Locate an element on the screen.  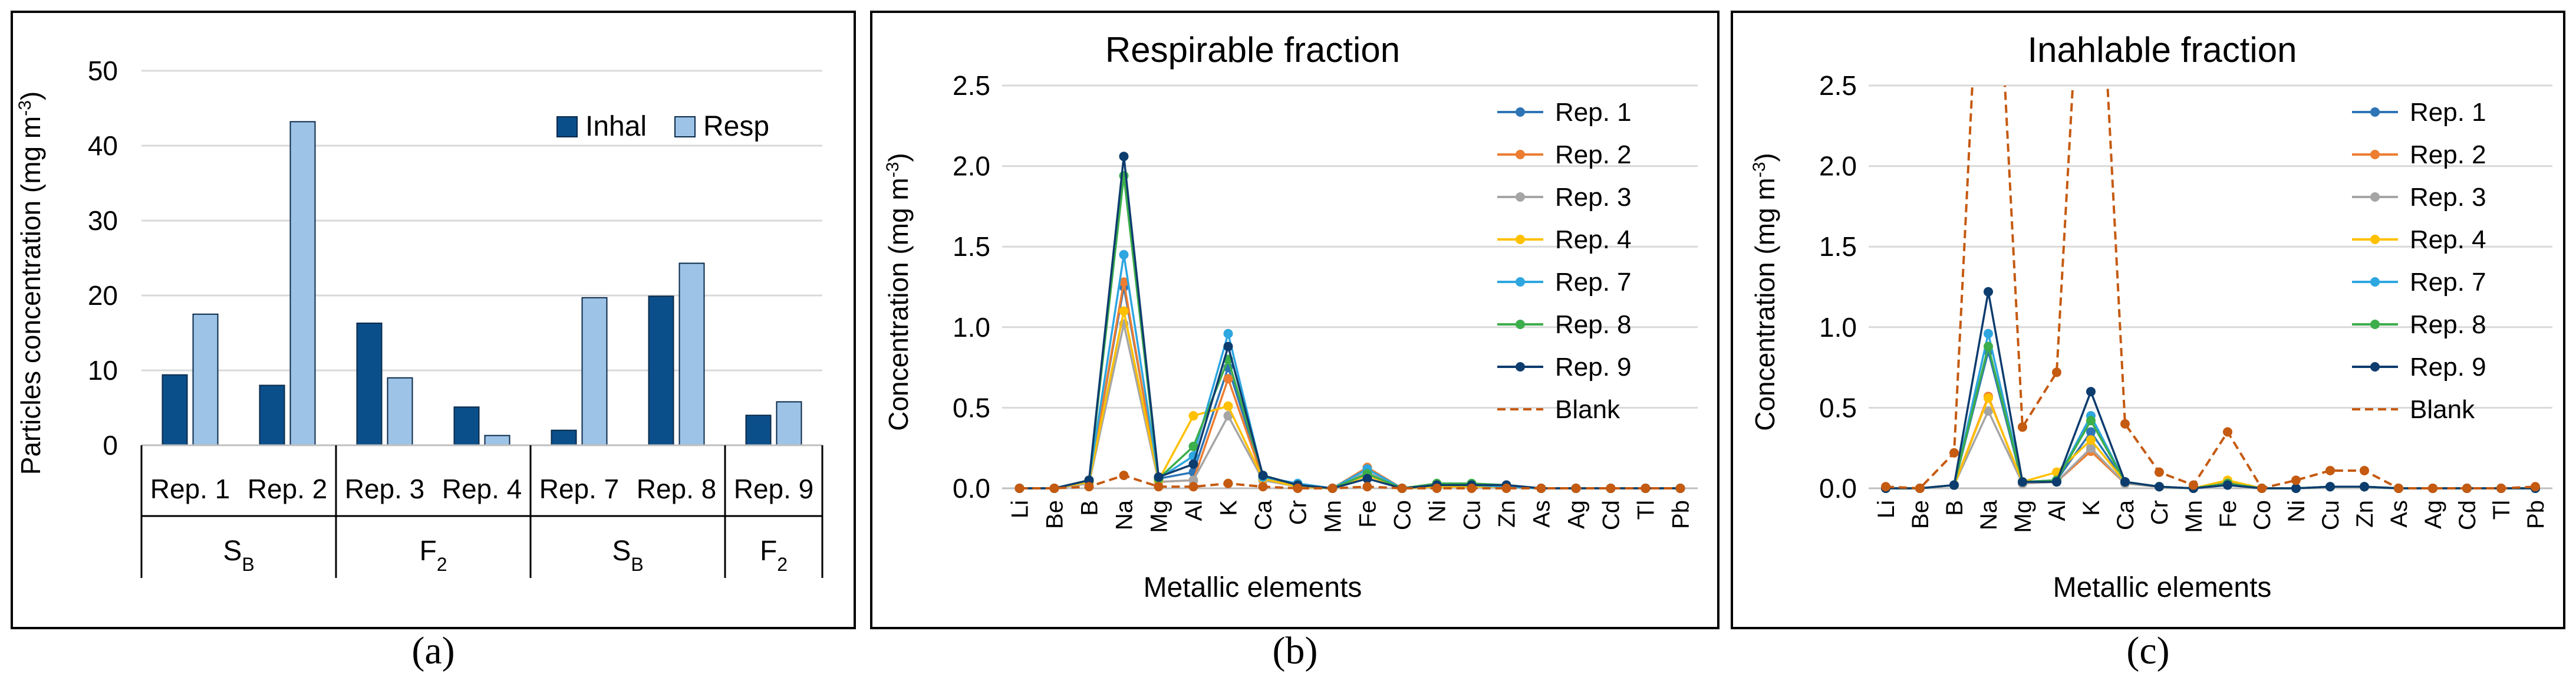
y-tick-label: 2.0 is located at coordinates (1838, 166).